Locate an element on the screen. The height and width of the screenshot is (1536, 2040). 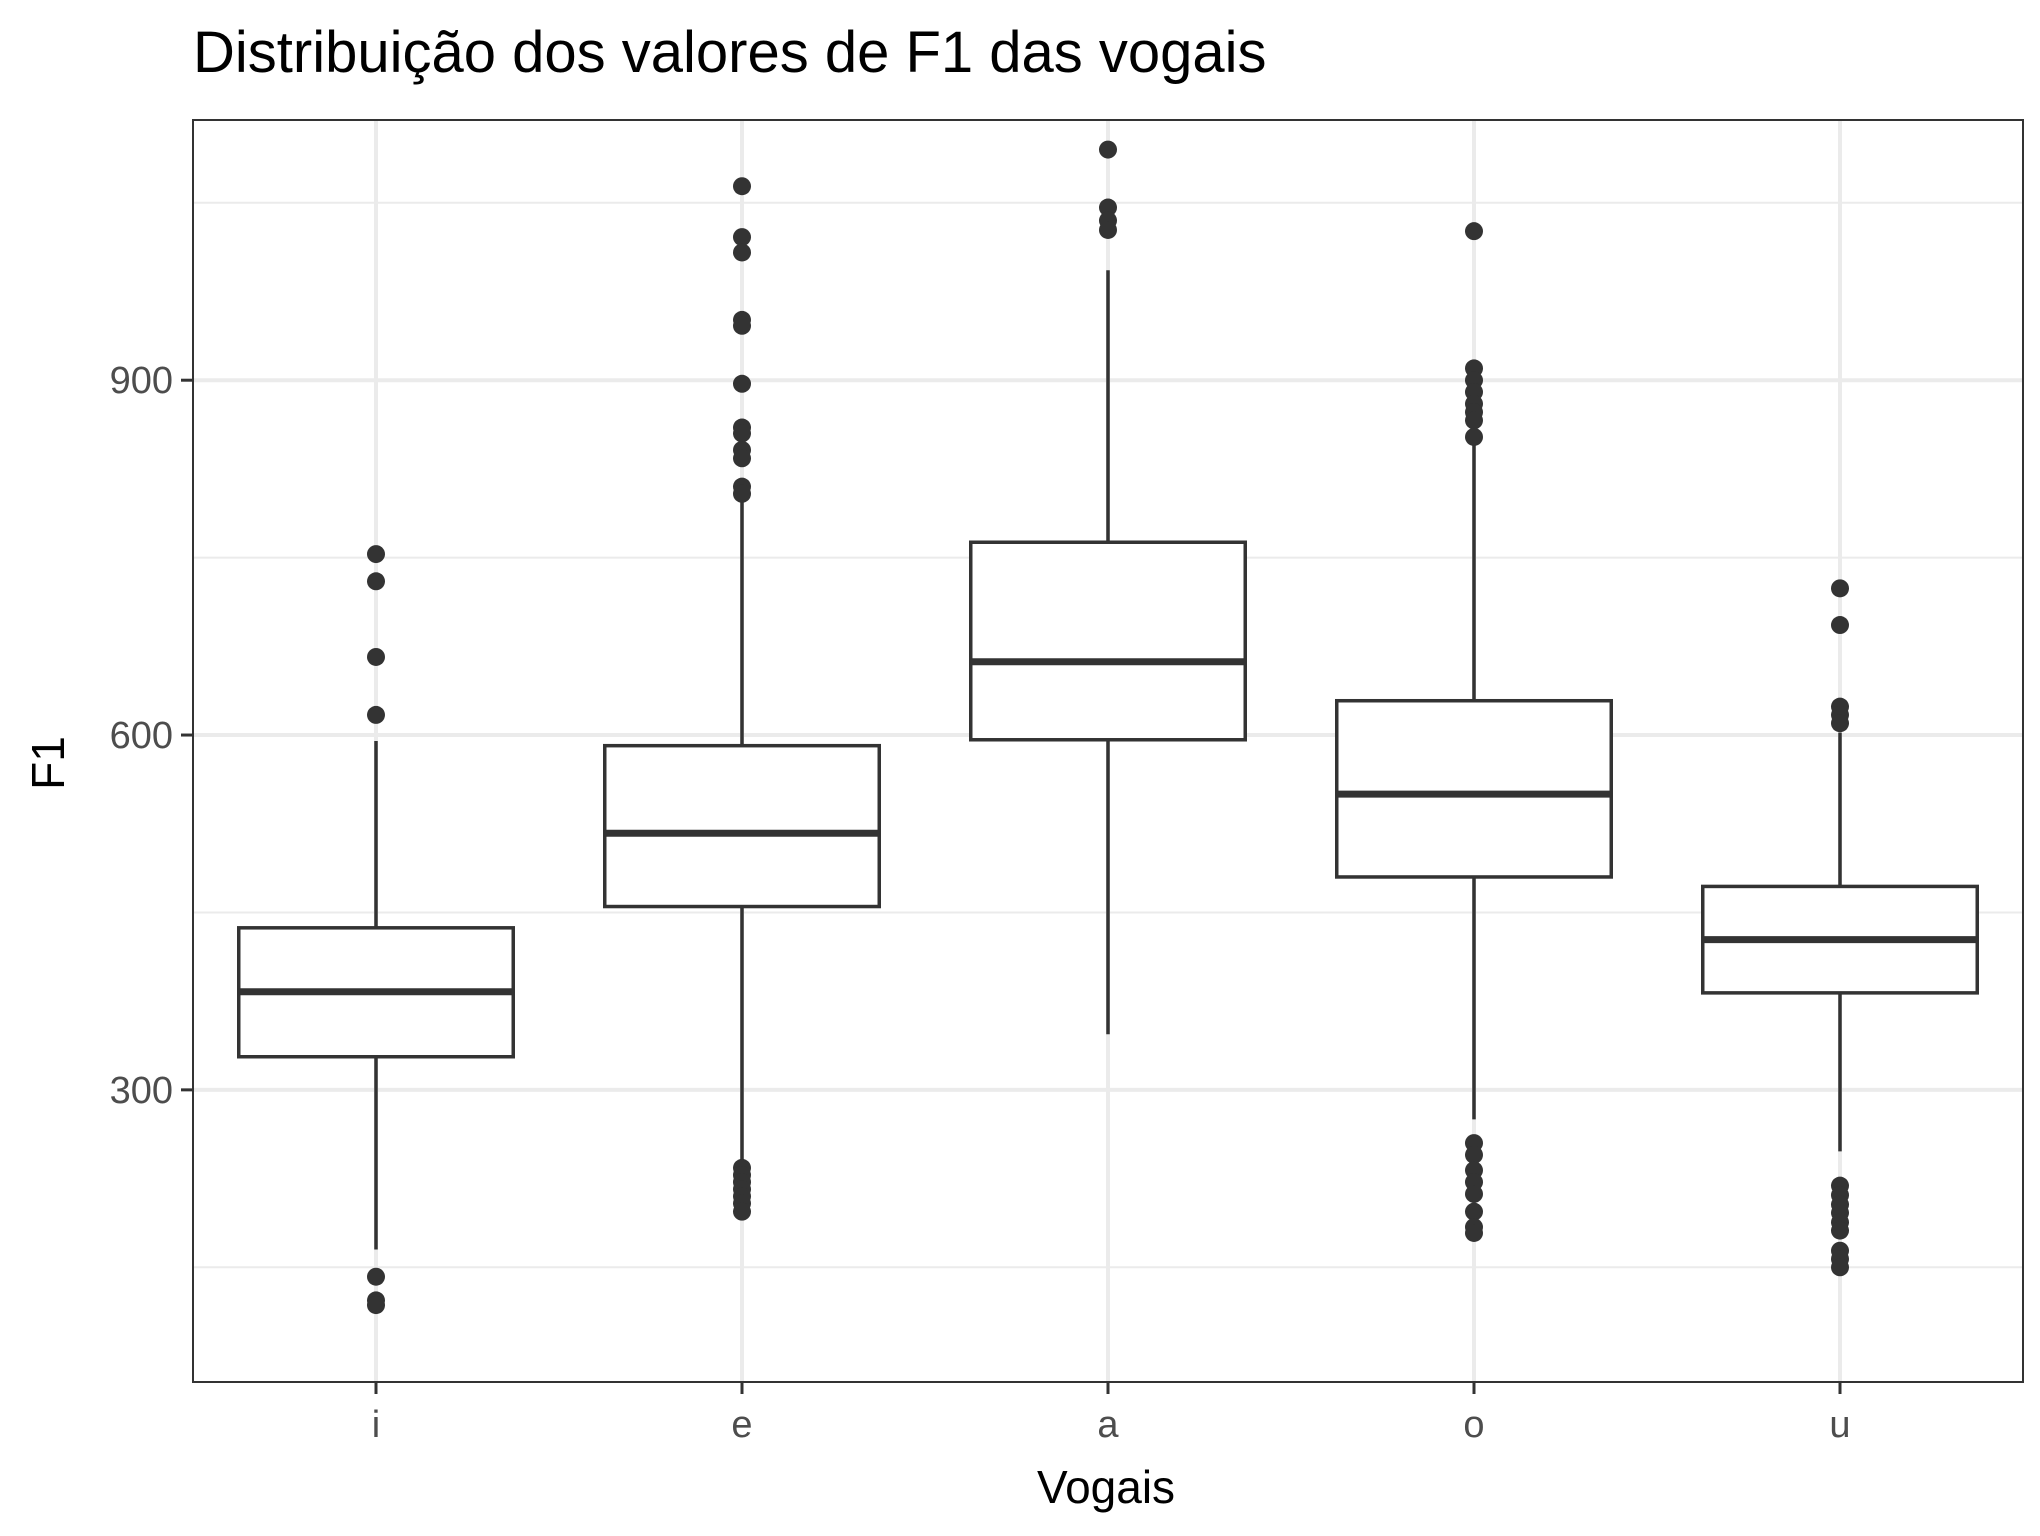
box-e is located at coordinates (742, 699).